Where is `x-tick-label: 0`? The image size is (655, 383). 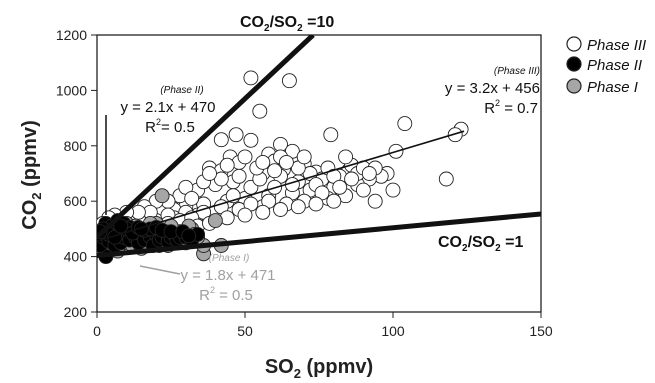 x-tick-label: 0 is located at coordinates (97, 331).